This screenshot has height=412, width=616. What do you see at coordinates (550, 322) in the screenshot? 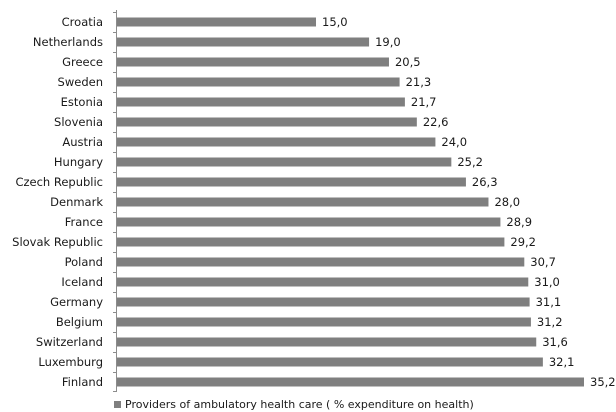
I see `value-label: 31,2` at bounding box center [550, 322].